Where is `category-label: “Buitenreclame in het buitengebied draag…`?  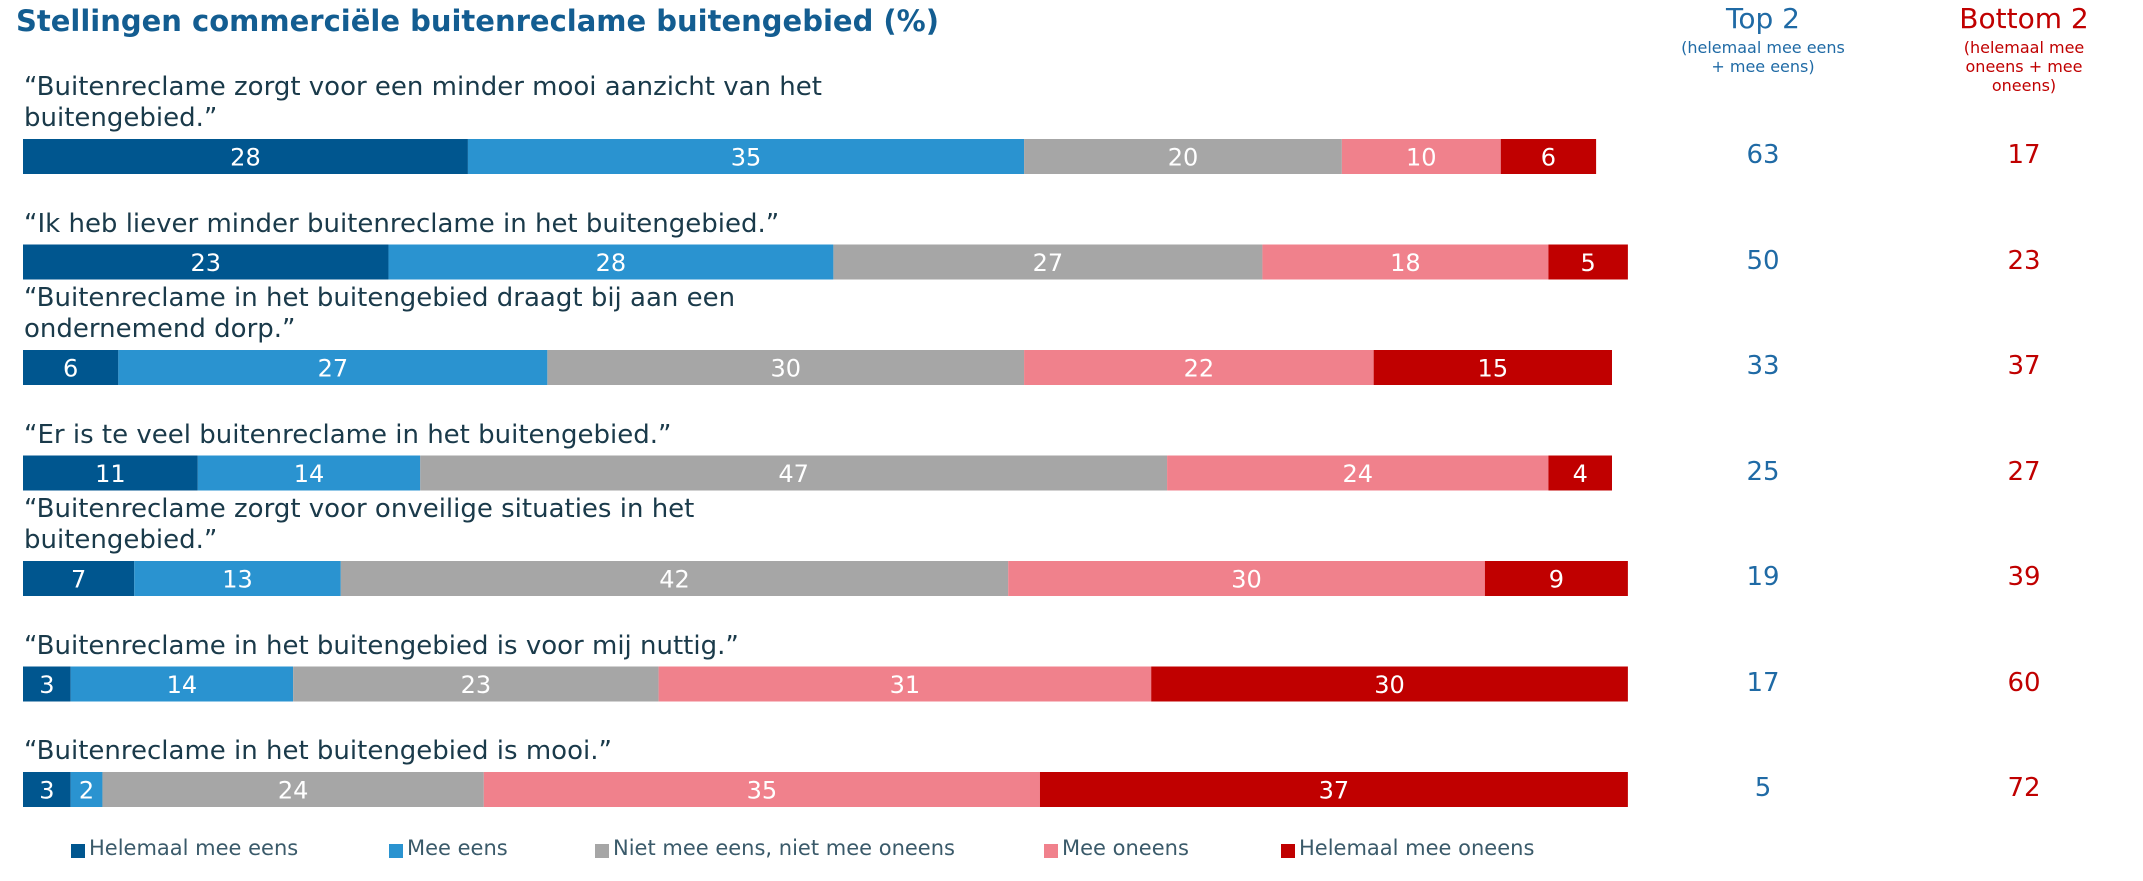 category-label: “Buitenreclame in het buitengebied draag… is located at coordinates (380, 313).